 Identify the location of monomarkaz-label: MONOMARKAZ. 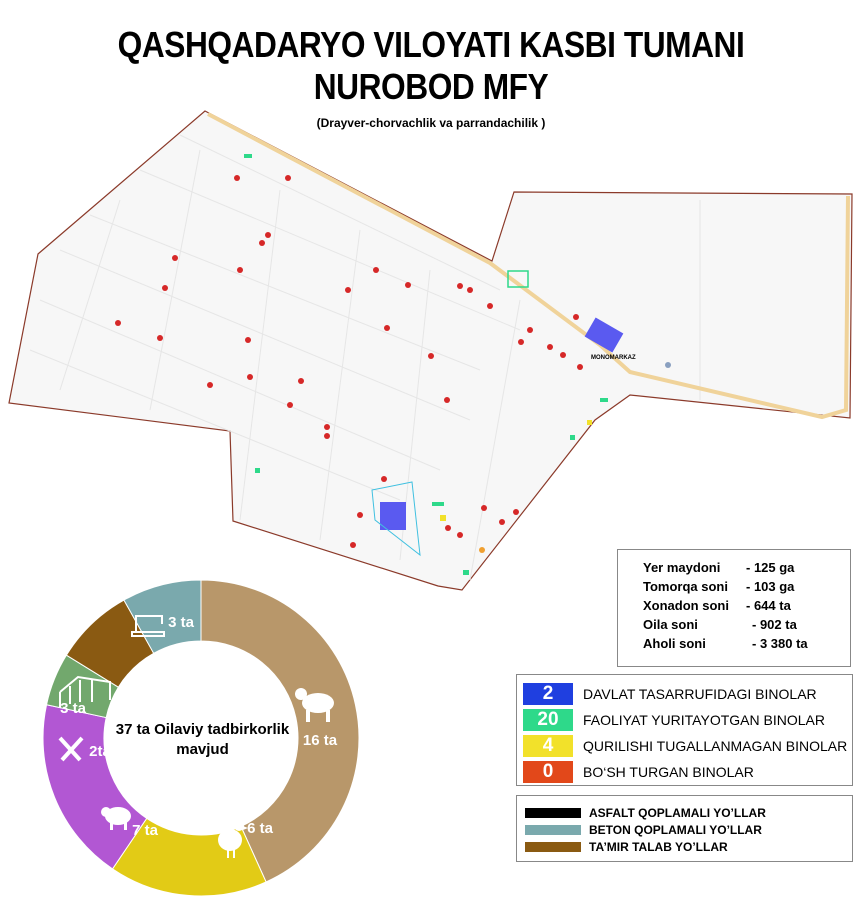
(613, 358).